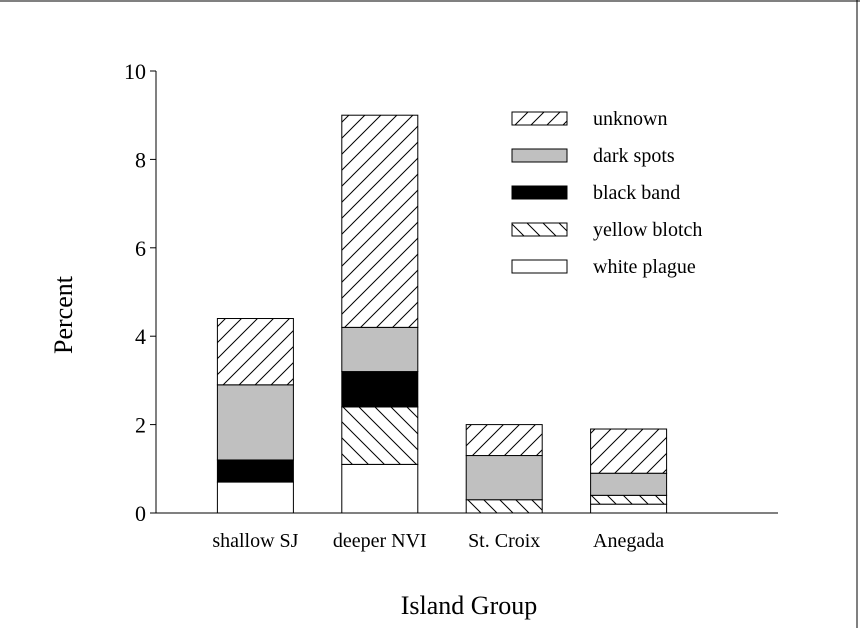 The width and height of the screenshot is (860, 633). What do you see at coordinates (469, 605) in the screenshot?
I see `x-axis-label: Island Group` at bounding box center [469, 605].